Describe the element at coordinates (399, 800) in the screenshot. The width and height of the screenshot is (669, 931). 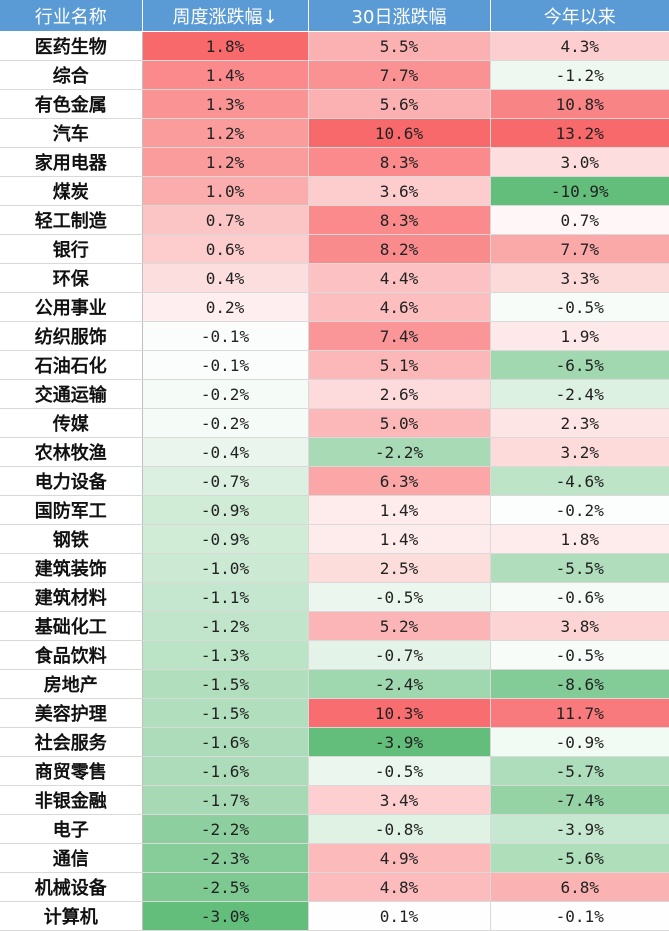
I see `30-day-change-cell: 3.4%` at that location.